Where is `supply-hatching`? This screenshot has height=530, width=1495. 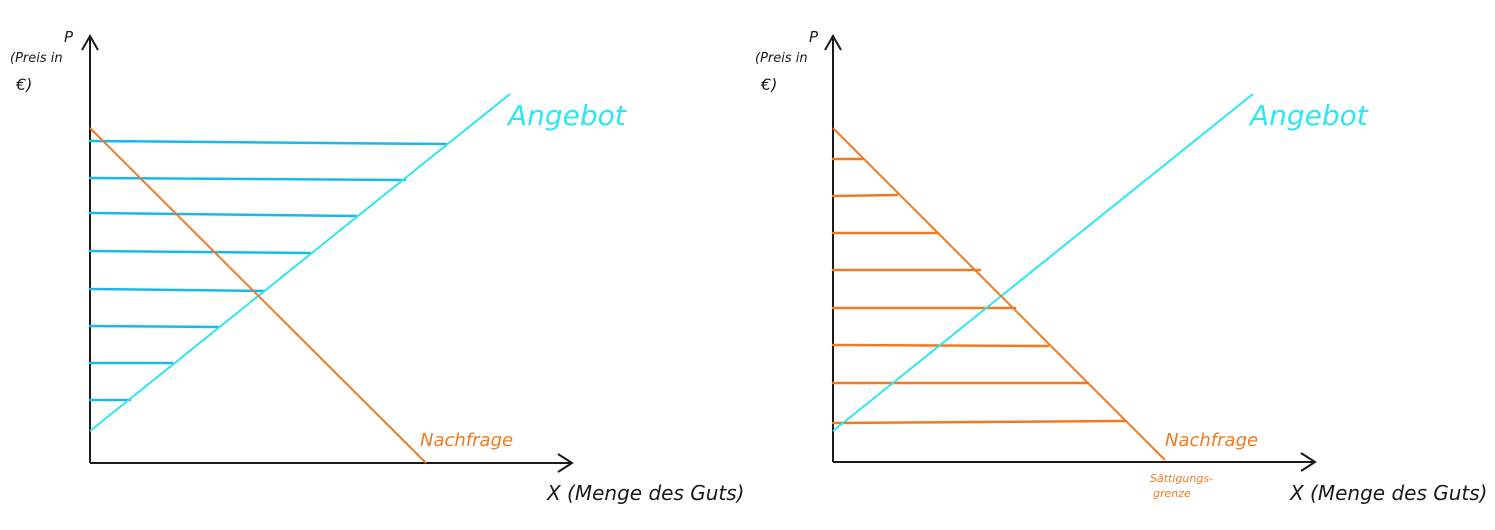
supply-hatching is located at coordinates (268, 270).